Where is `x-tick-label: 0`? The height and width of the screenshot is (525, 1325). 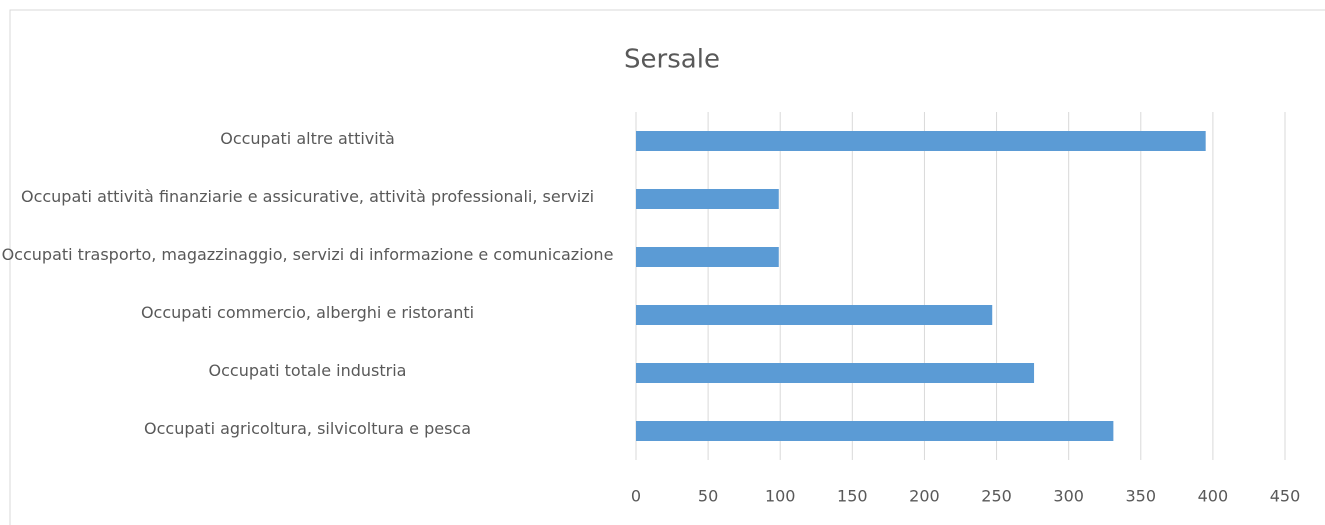 x-tick-label: 0 is located at coordinates (636, 496).